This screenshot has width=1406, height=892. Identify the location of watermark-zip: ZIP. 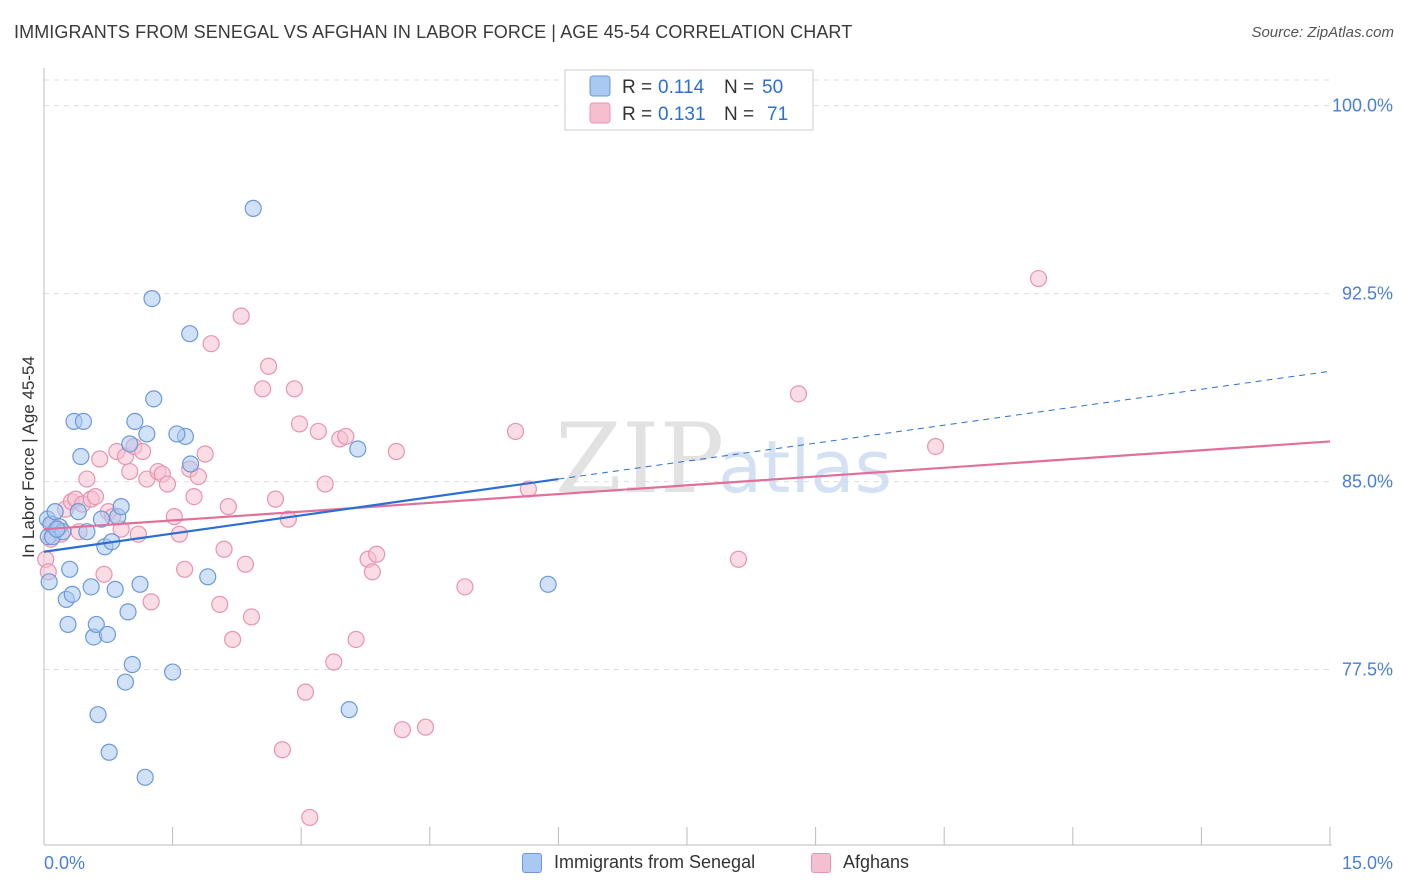
(639, 459).